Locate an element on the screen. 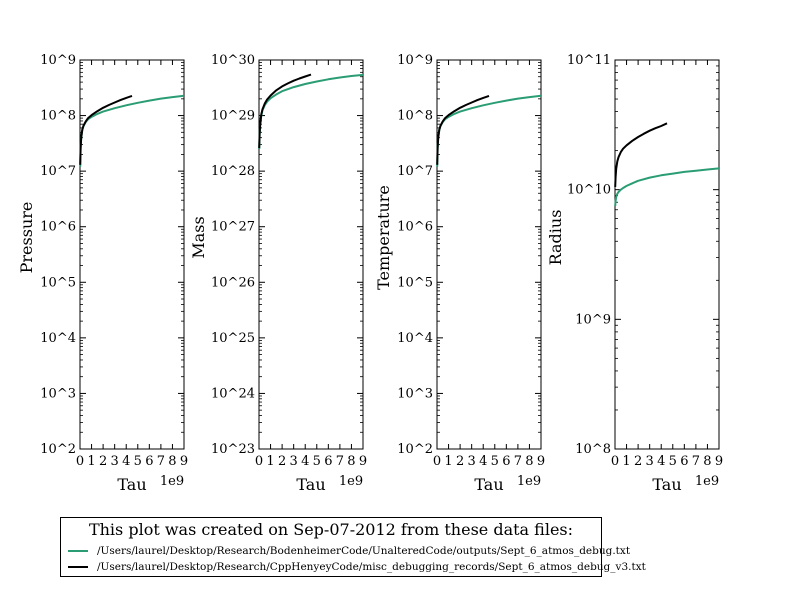 Image resolution: width=800 pixels, height=600 pixels. x-axis-label-1: Tau is located at coordinates (310, 484).